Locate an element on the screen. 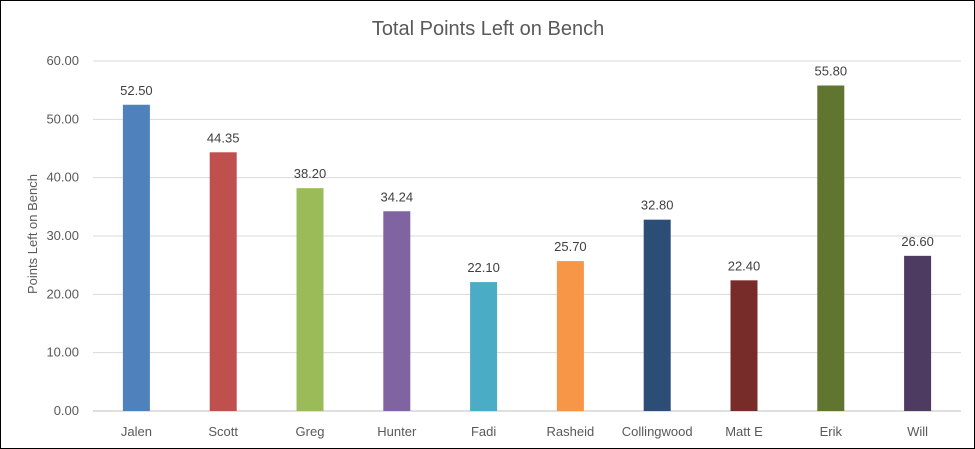 The height and width of the screenshot is (449, 975). bar-fadi is located at coordinates (484, 346).